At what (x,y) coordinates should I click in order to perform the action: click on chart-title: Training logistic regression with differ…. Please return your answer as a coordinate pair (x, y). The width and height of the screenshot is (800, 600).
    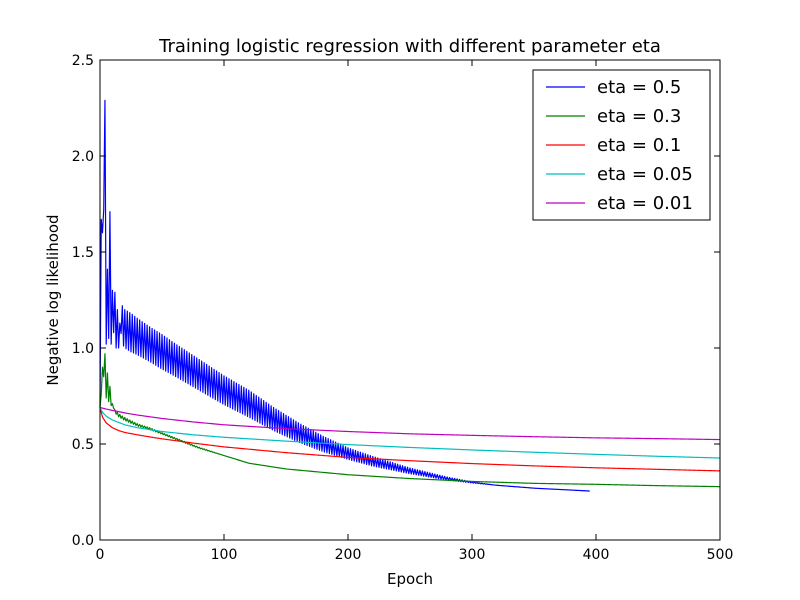
    Looking at the image, I should click on (409, 46).